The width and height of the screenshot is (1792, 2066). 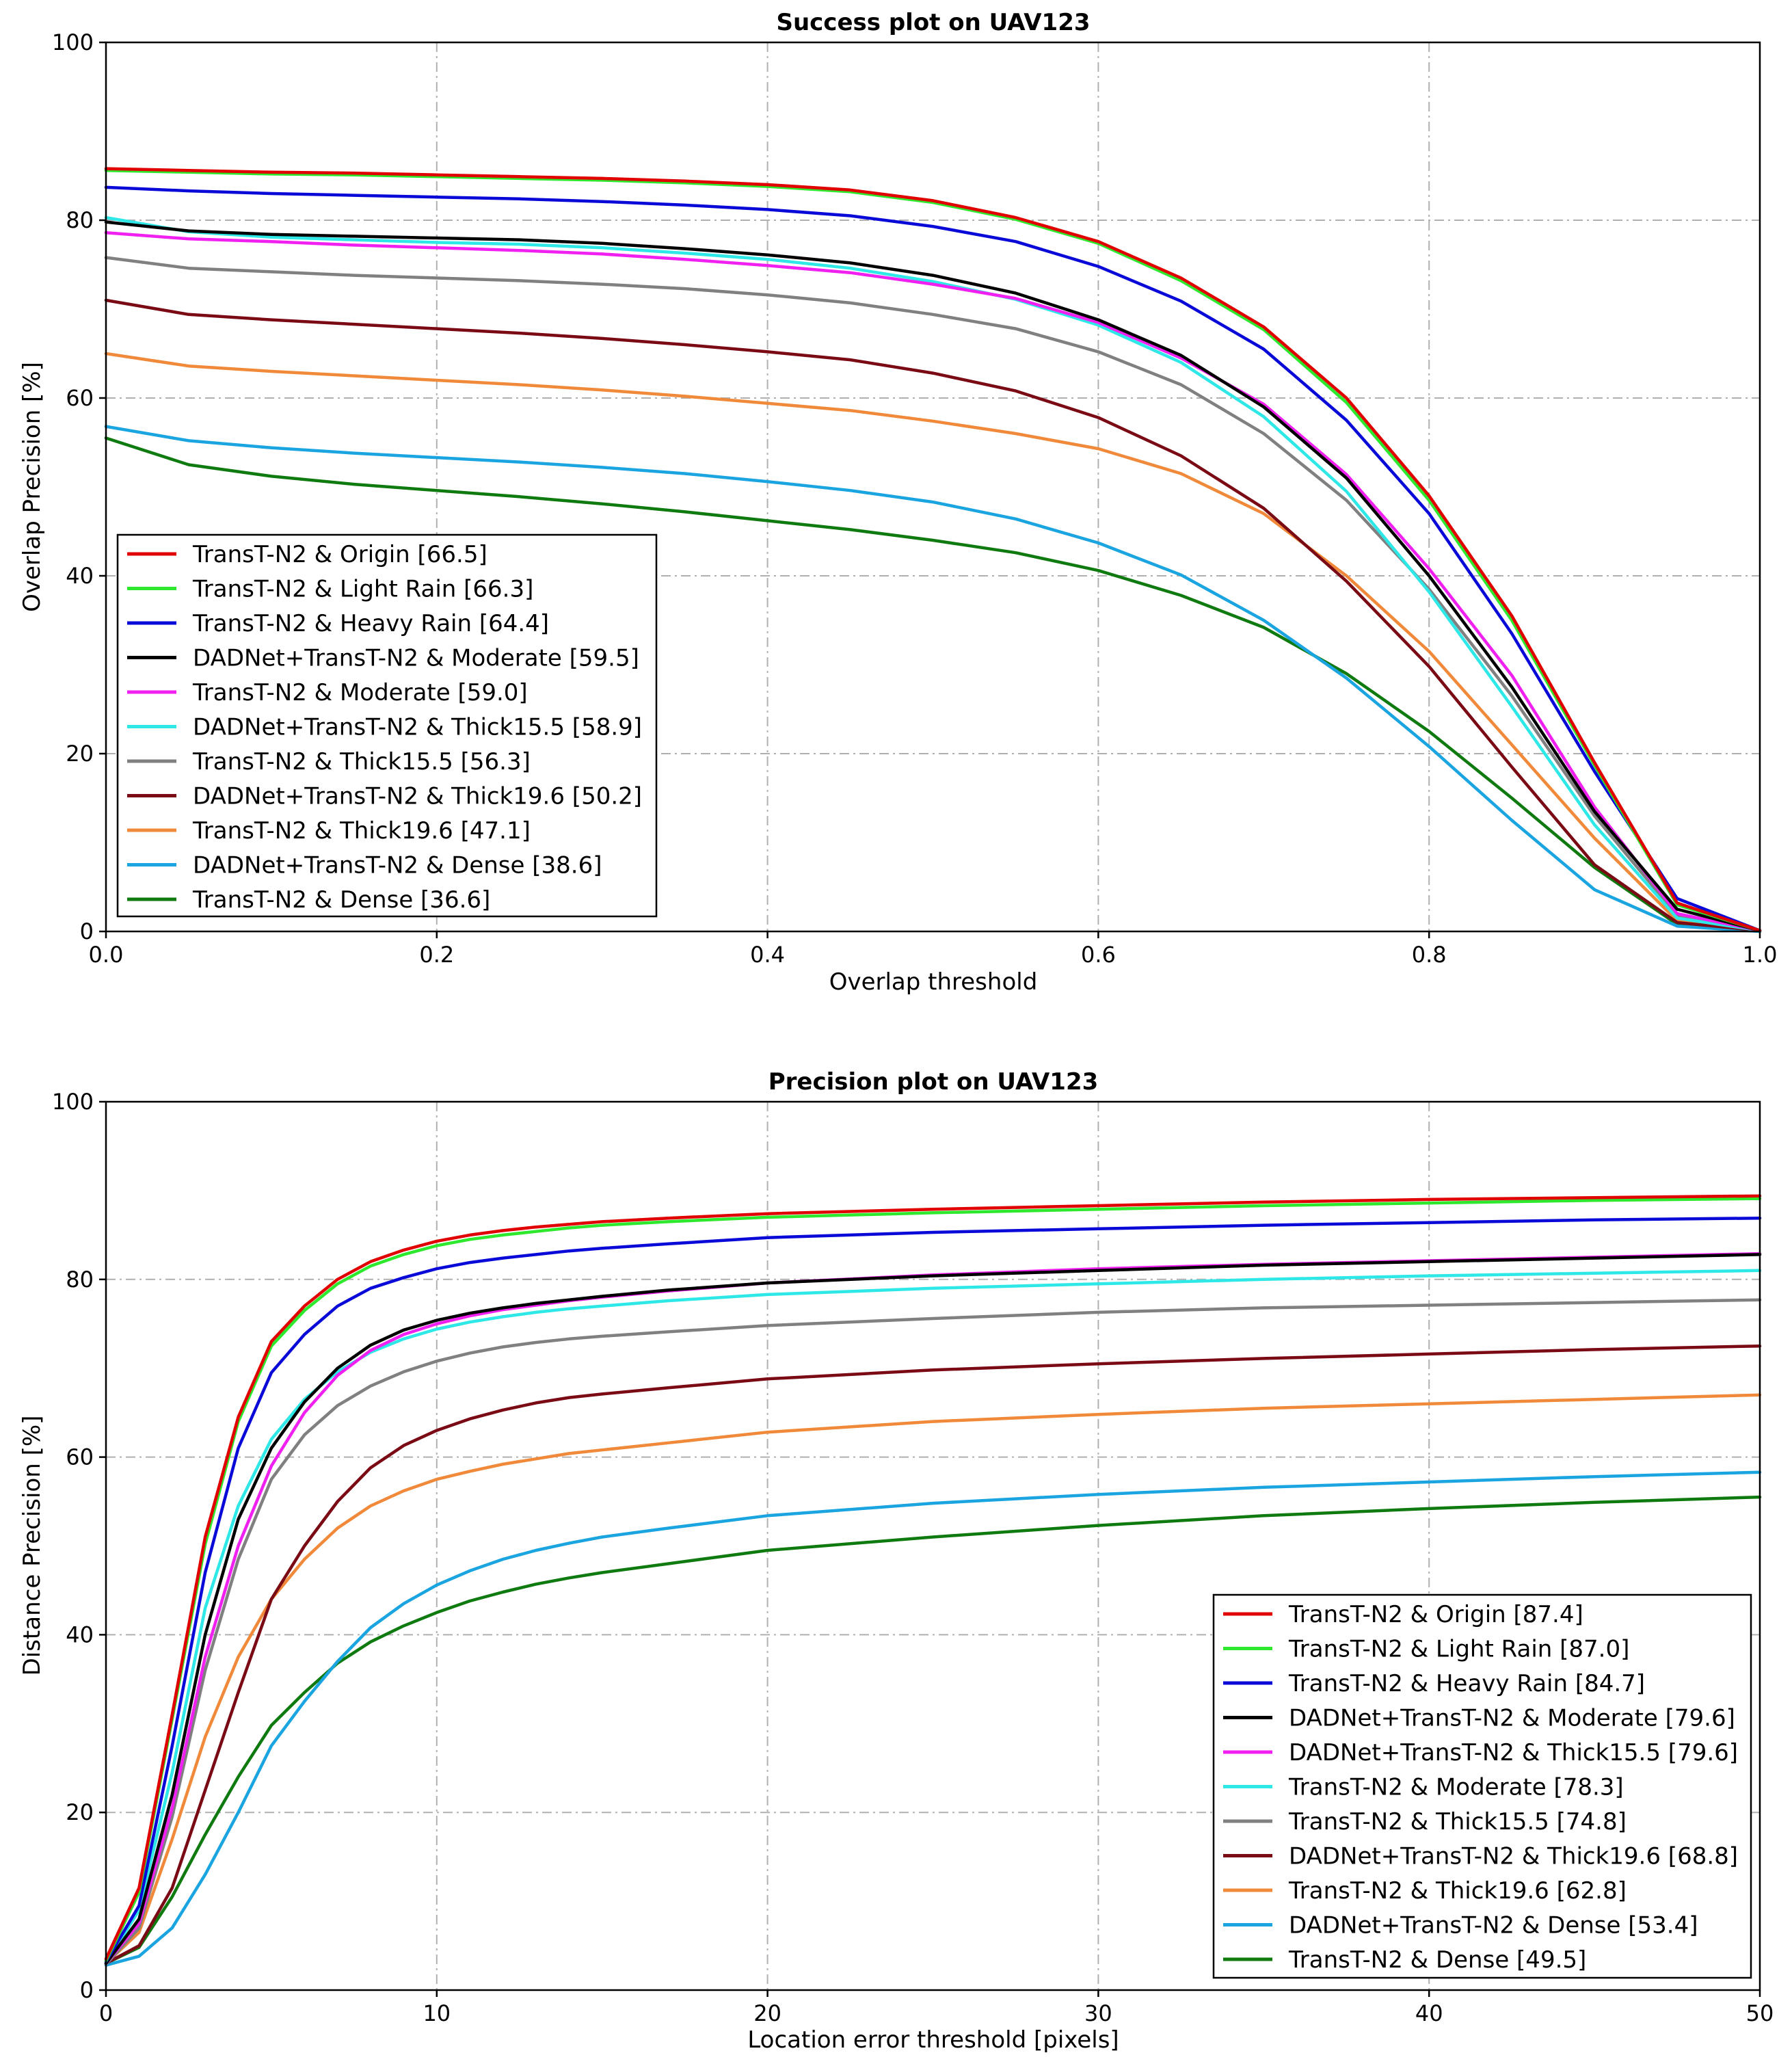 I want to click on legend-label: DADNet+TransT-N2 & Thick19.6 [68.8], so click(x=1513, y=1856).